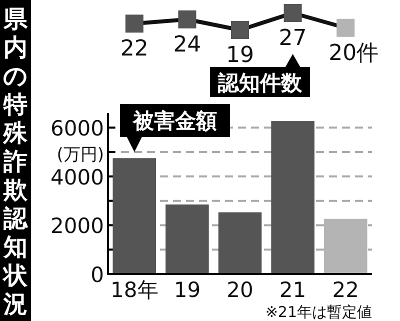  Describe the element at coordinates (134, 49) in the screenshot. I see `data-label: 22` at that location.